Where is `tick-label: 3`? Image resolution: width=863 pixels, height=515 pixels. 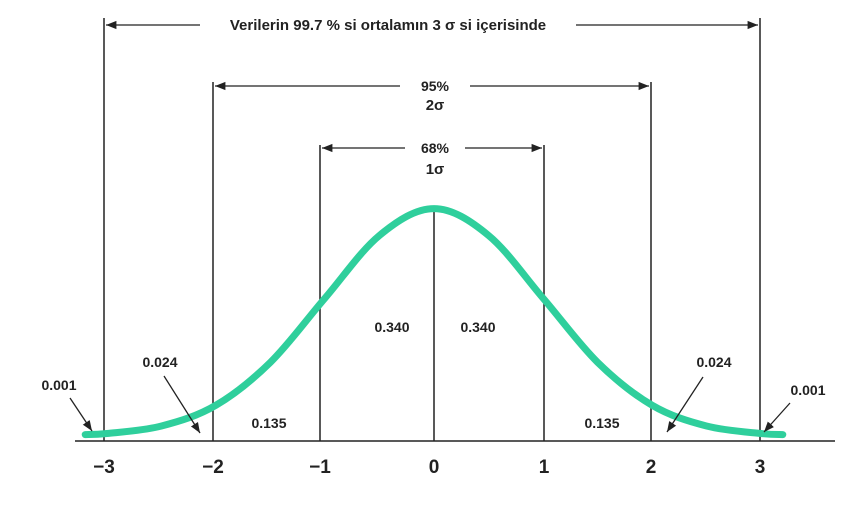
tick-label: 3 is located at coordinates (760, 467).